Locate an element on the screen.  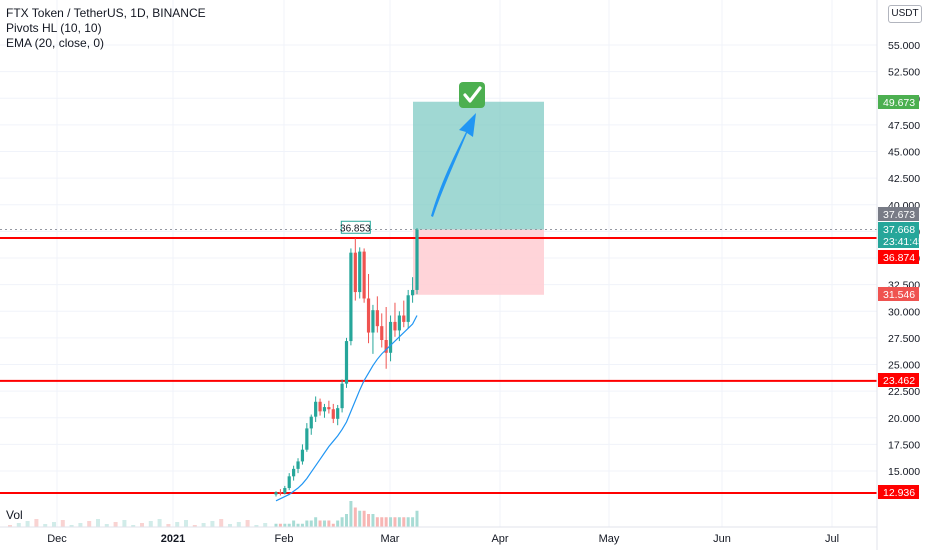
price-tag-text: 37.673 is located at coordinates (899, 215).